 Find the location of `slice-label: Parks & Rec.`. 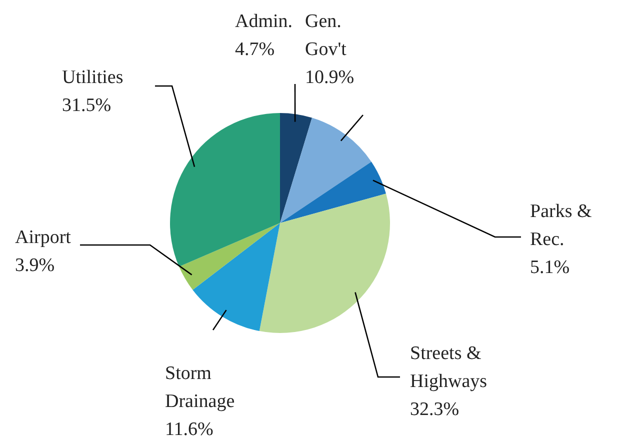

slice-label: Parks & Rec. is located at coordinates (561, 225).